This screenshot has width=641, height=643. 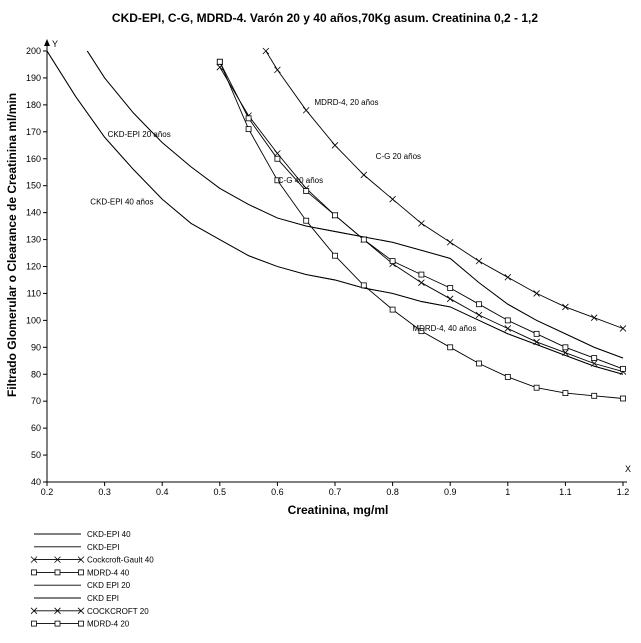 I want to click on legend-item: CKD EPI, so click(x=76, y=598).